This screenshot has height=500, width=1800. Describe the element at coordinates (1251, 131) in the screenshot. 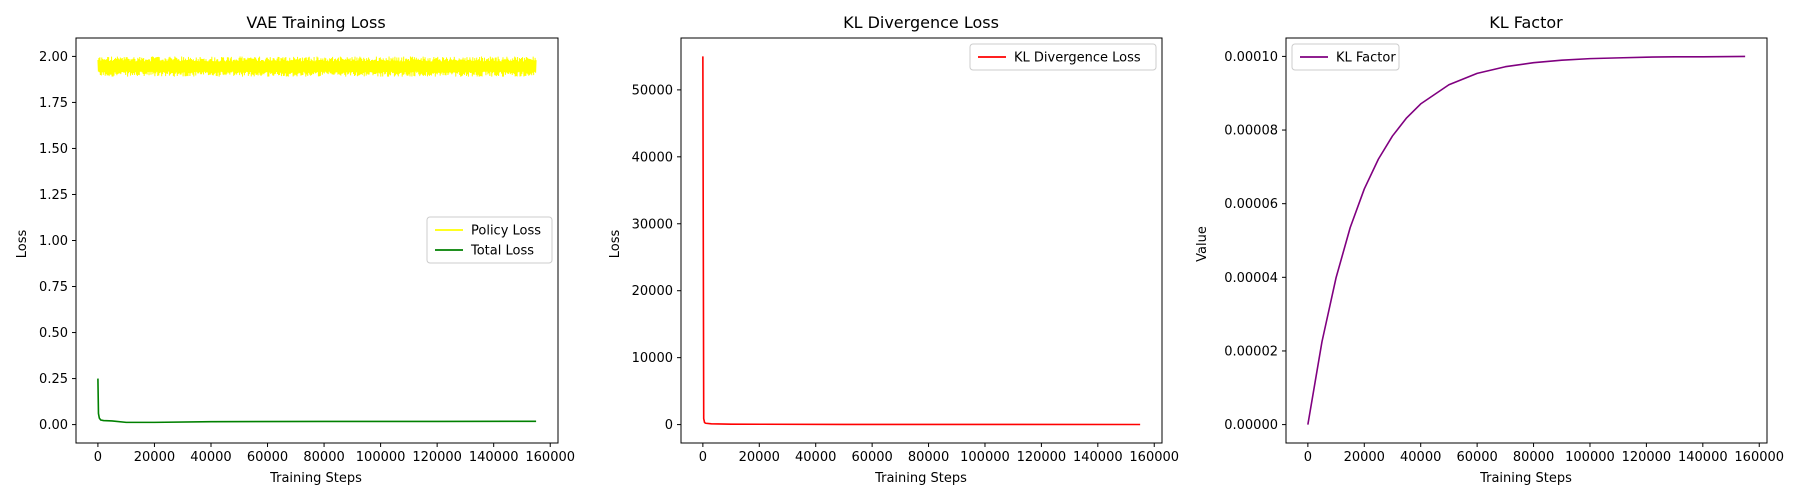

I see `y-tick-label: 0.00008` at that location.